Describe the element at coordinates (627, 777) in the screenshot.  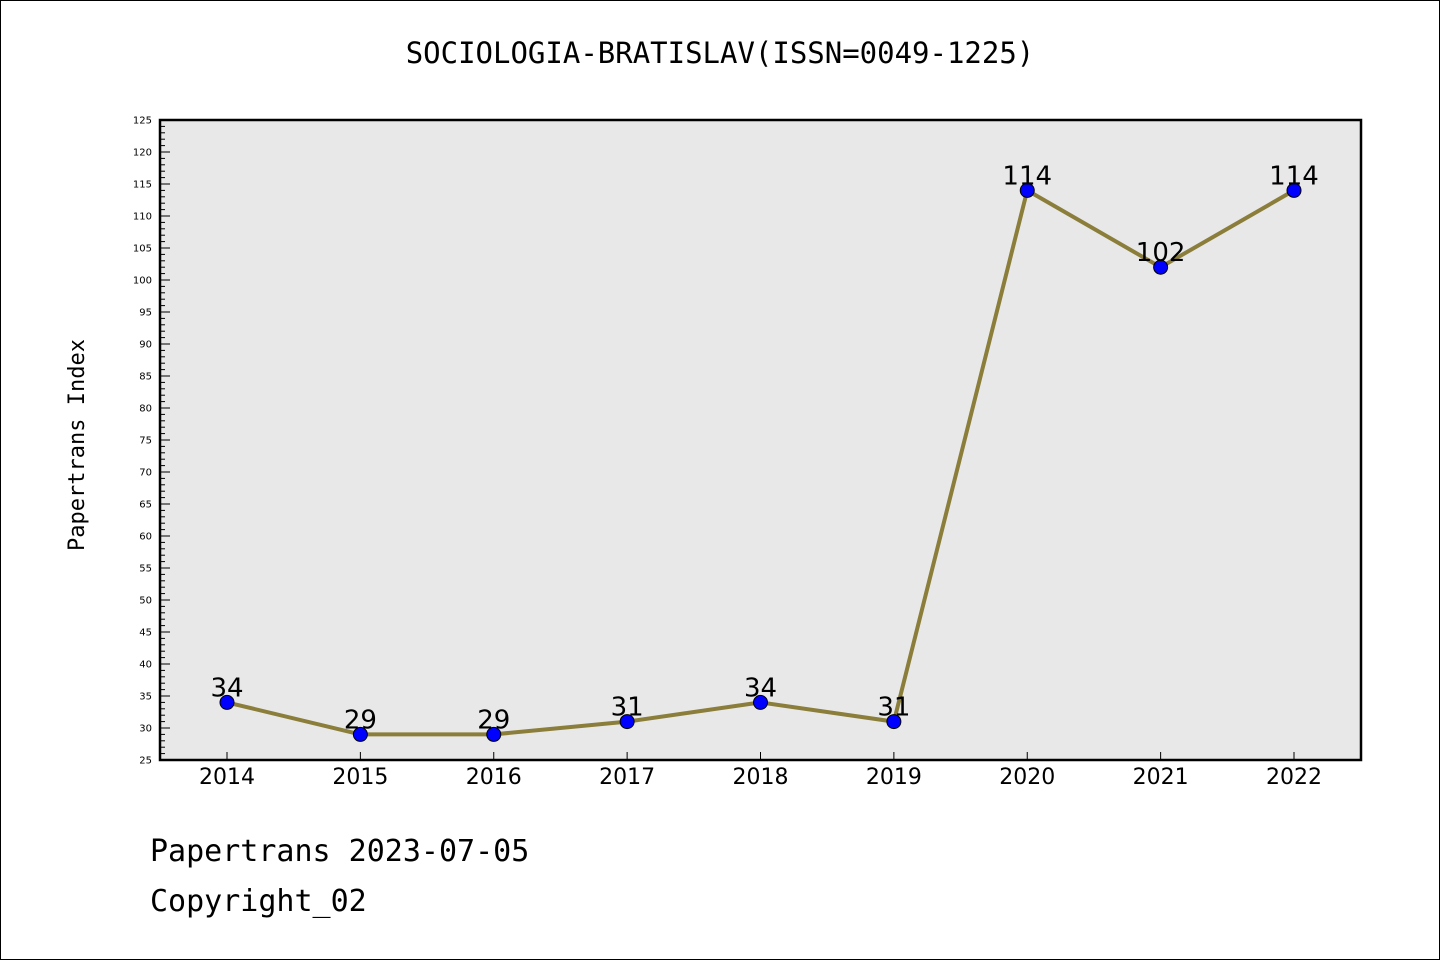
I see `x-tick-label: 2017` at that location.